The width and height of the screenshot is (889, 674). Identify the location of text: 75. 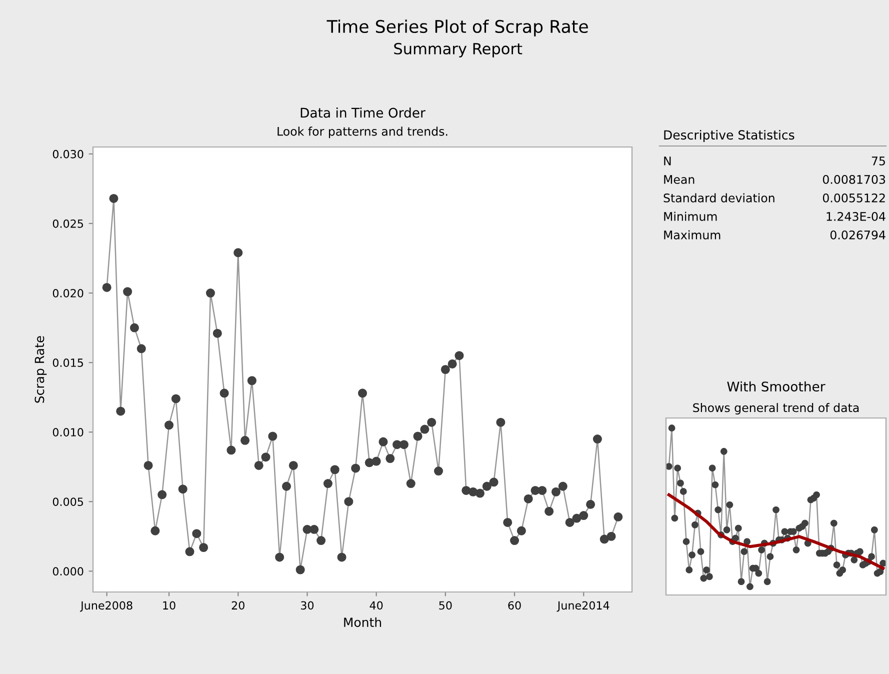
(878, 161).